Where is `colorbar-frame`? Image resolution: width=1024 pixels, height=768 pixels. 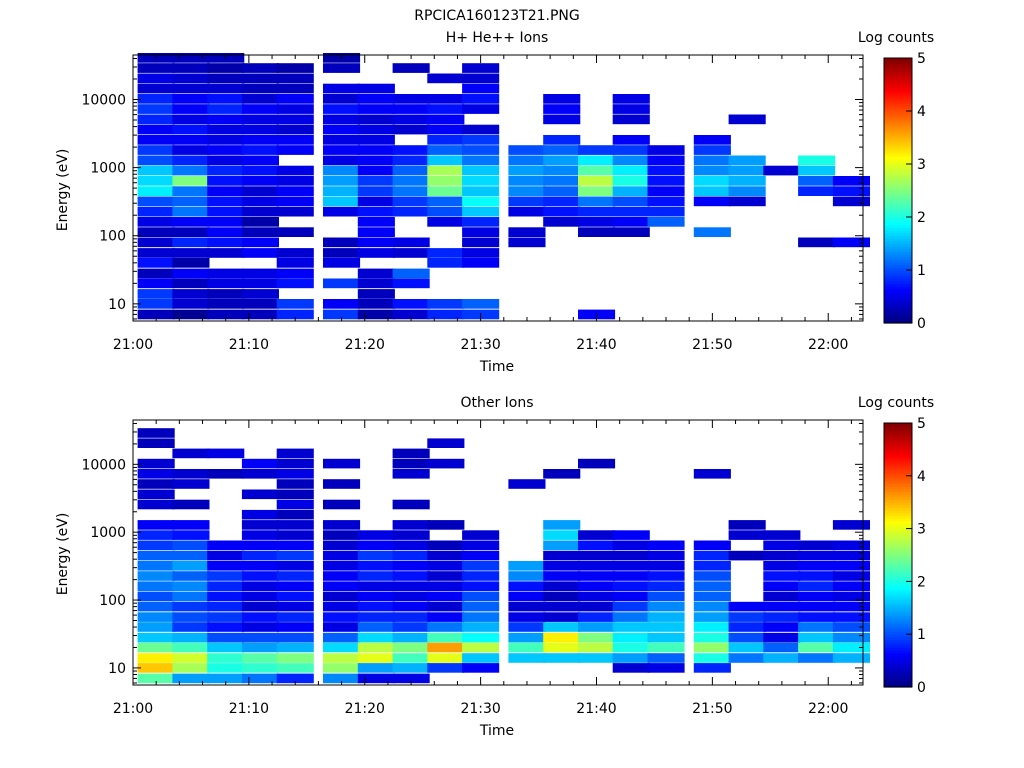
colorbar-frame is located at coordinates (898, 555).